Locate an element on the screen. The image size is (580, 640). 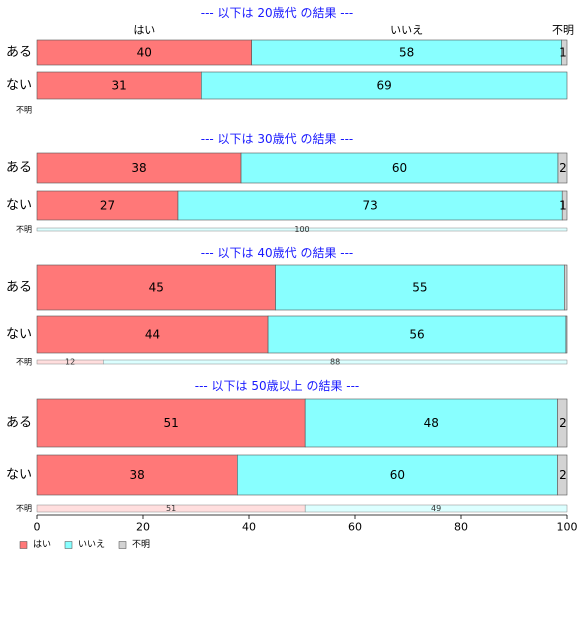
data-label: 58 is located at coordinates (406, 53).